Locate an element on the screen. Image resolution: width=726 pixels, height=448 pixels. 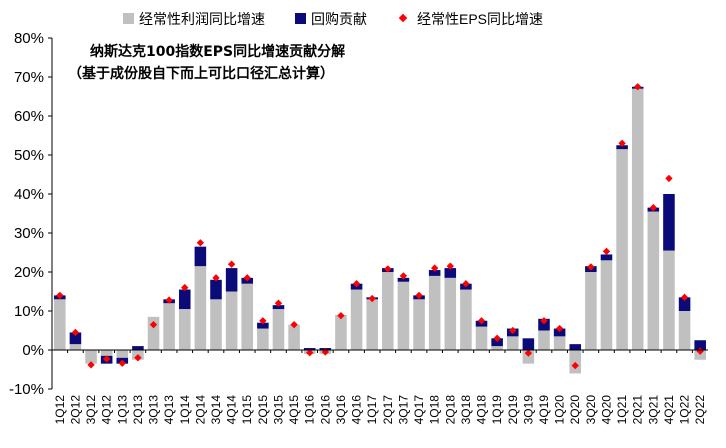
legend-marker-eps is located at coordinates (403, 18).